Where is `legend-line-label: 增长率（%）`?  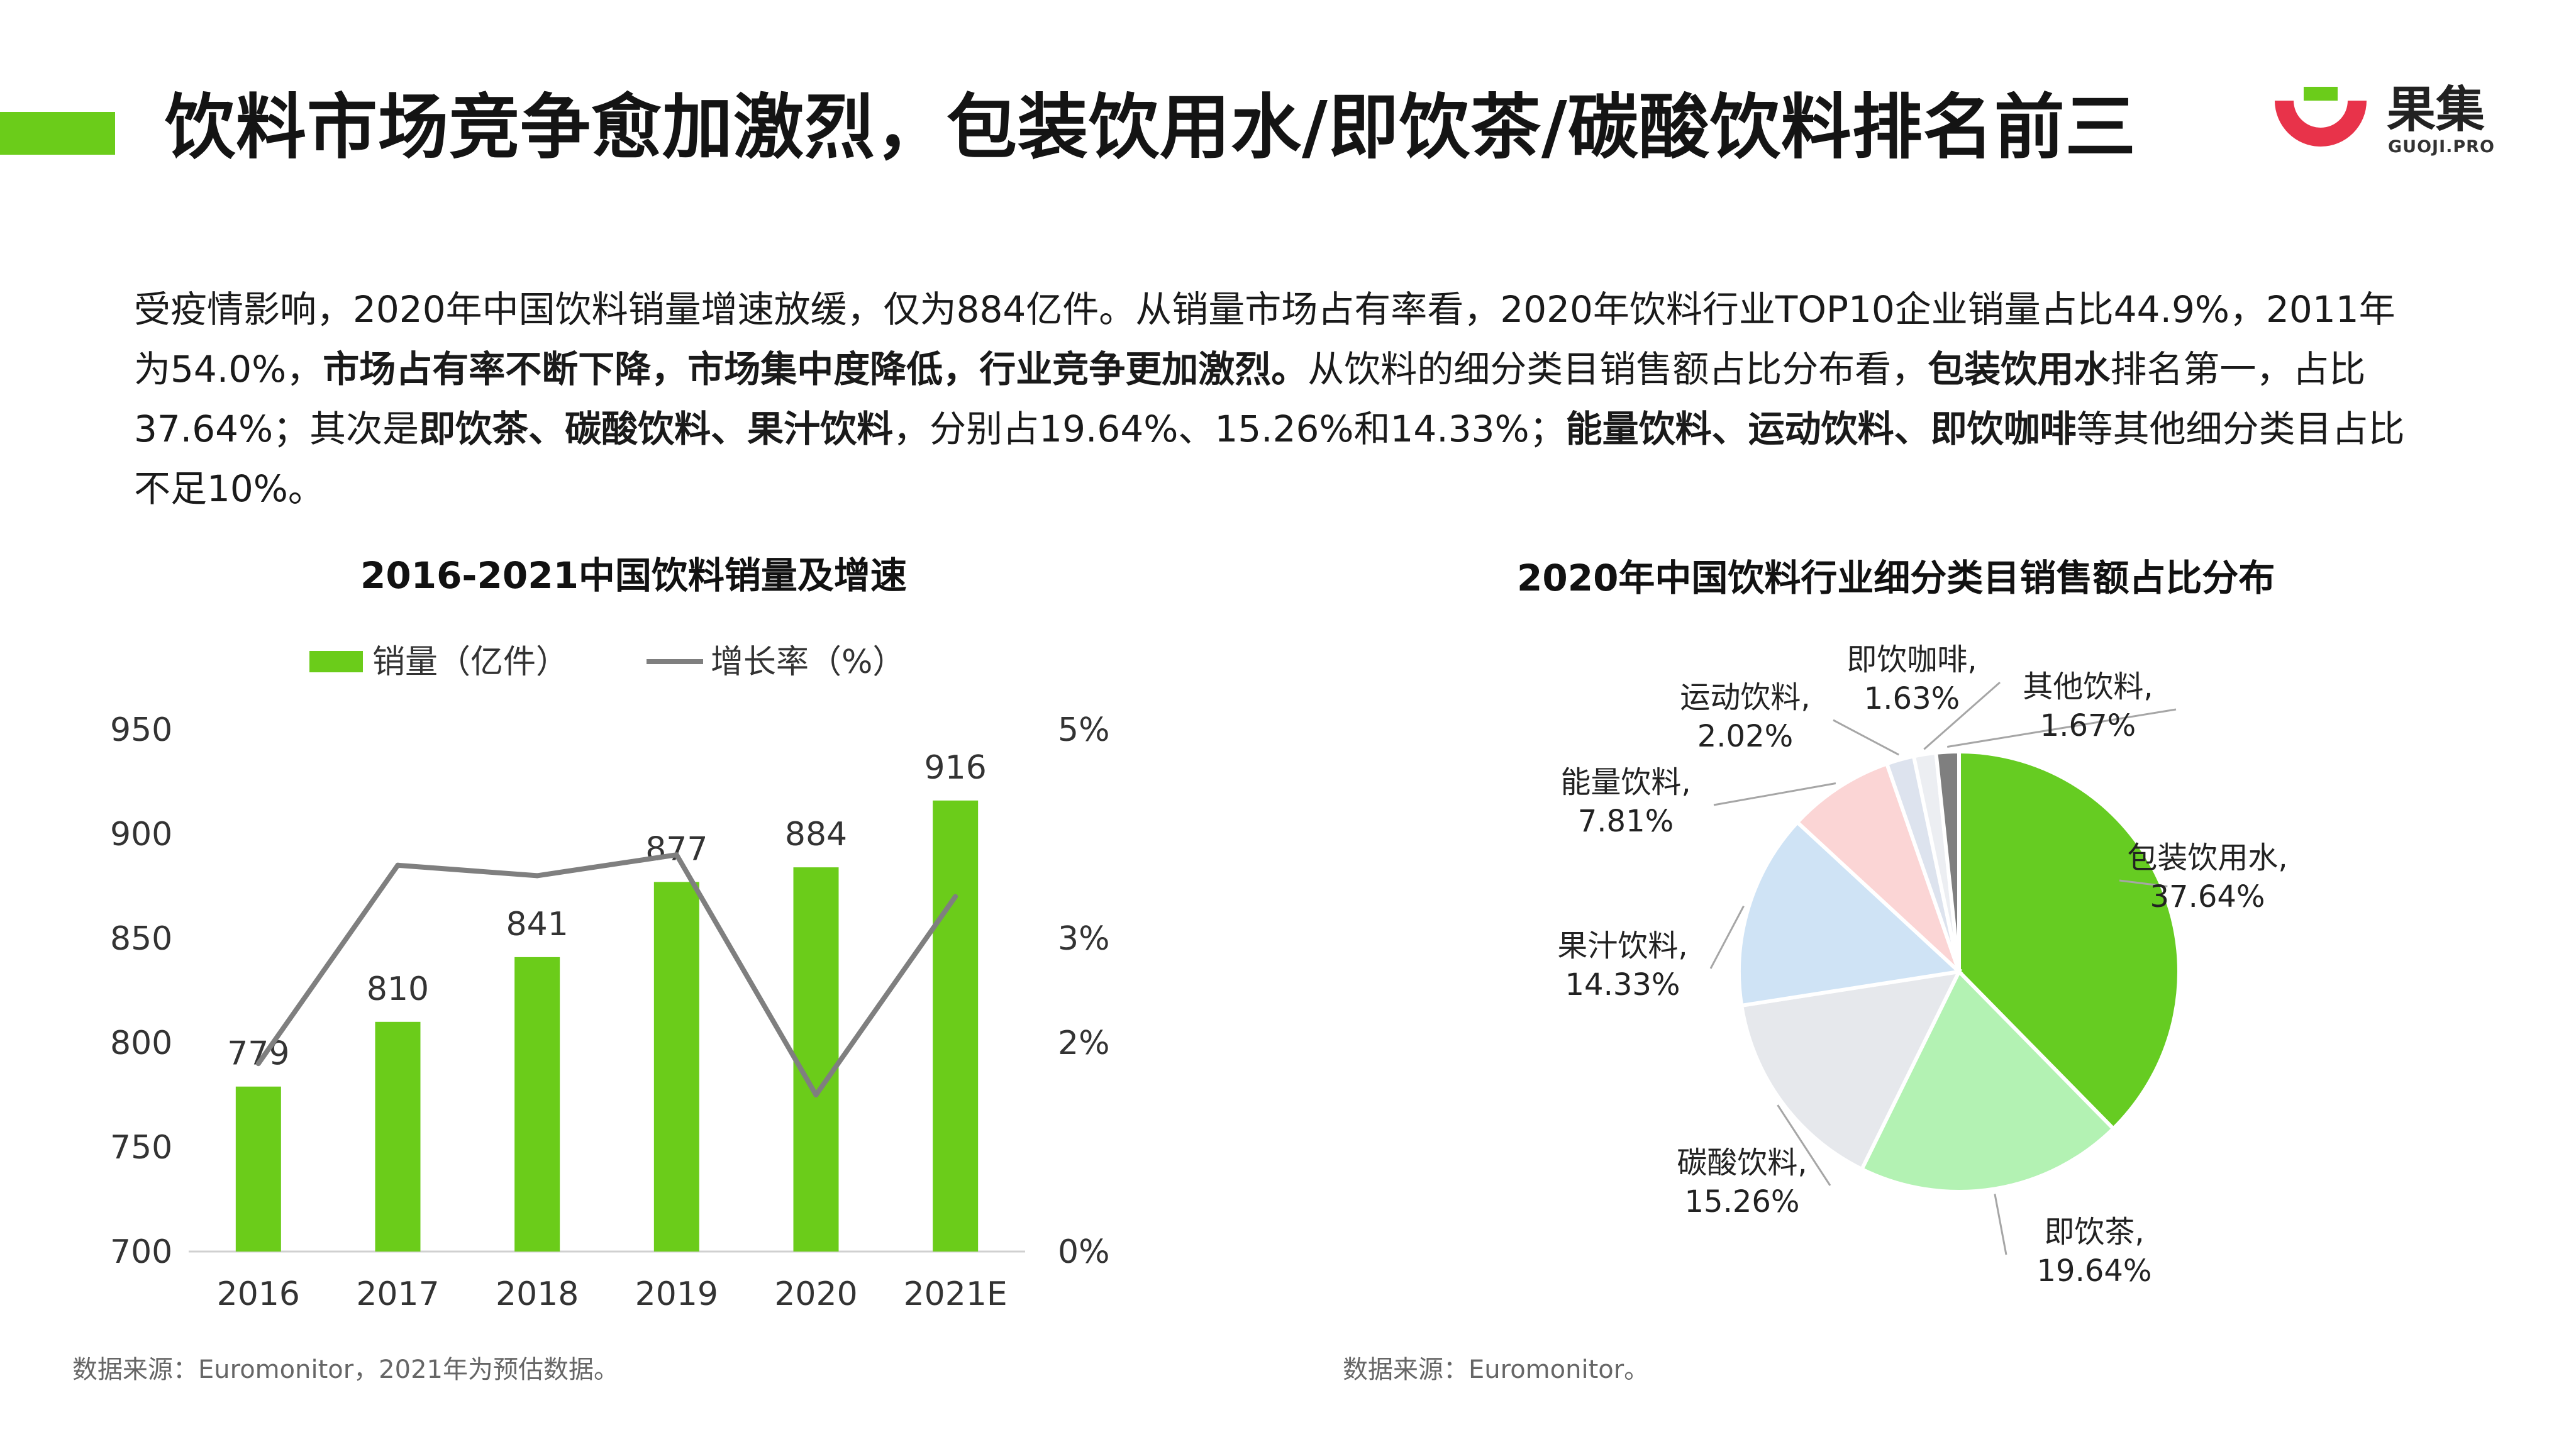
legend-line-label: 增长率（%） is located at coordinates (808, 662).